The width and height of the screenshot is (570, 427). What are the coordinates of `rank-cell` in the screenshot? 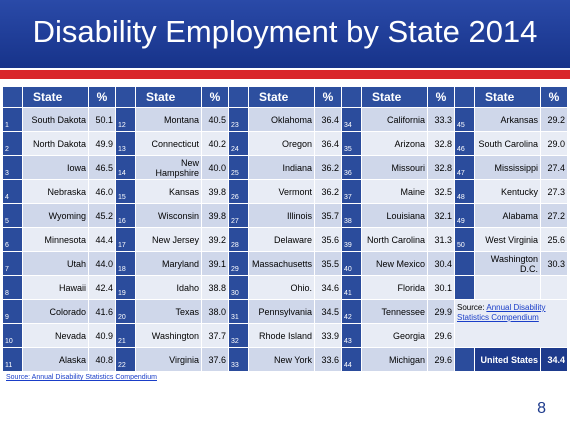 It's located at (464, 359).